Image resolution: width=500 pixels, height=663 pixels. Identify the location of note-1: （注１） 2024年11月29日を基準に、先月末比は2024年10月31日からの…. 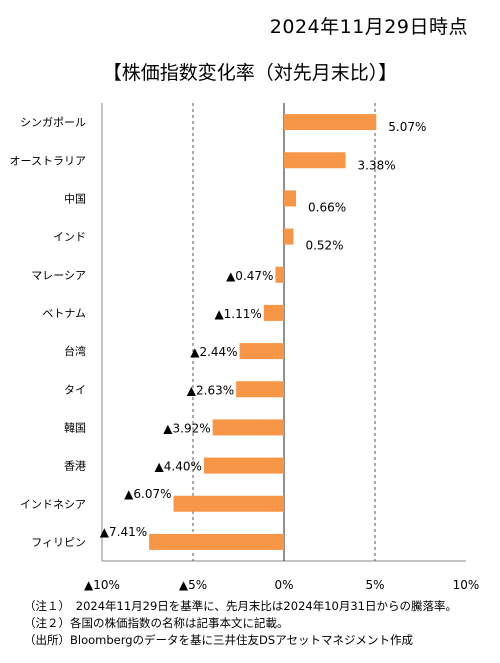
(240, 606).